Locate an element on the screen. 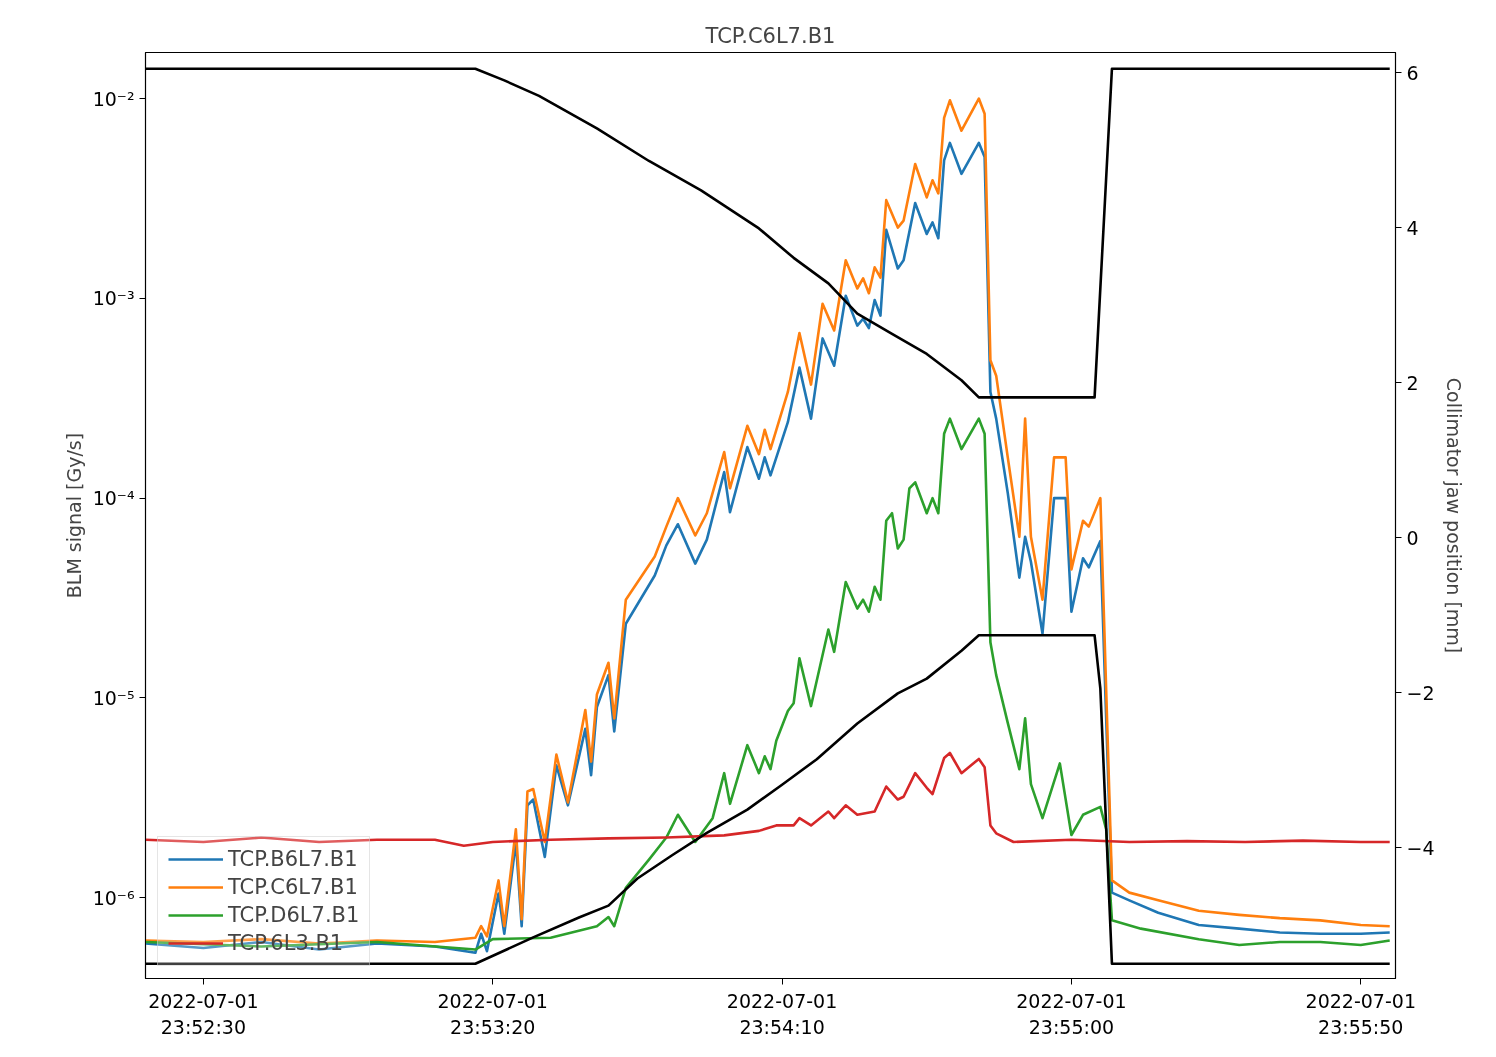 This screenshot has height=1057, width=1496. legend-label: TCP.6L3.B1 is located at coordinates (286, 943).